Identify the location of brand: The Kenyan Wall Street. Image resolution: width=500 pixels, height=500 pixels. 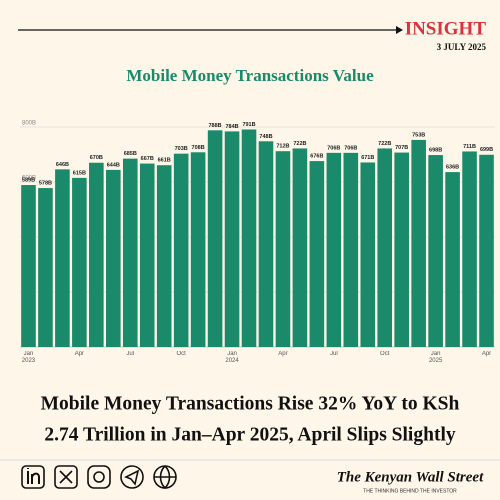
(410, 477).